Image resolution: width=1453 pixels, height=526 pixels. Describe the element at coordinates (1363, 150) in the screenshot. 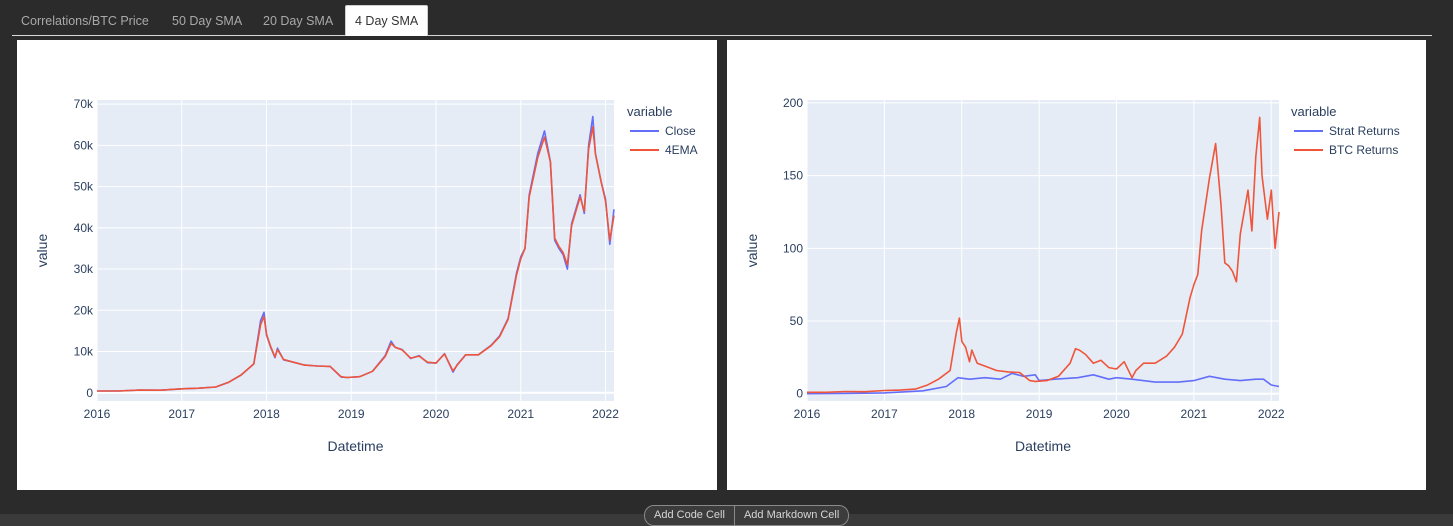

I see `legend-label: BTC Returns` at that location.